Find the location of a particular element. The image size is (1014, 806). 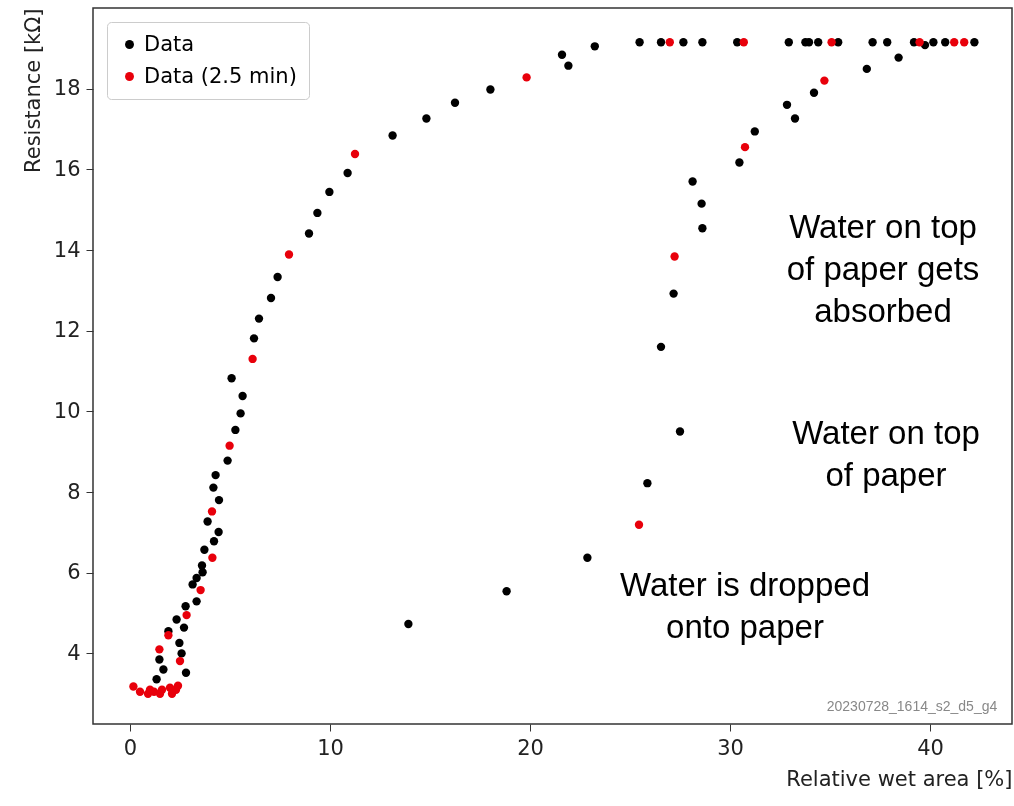

y-tick-label: 18 is located at coordinates (67, 88).